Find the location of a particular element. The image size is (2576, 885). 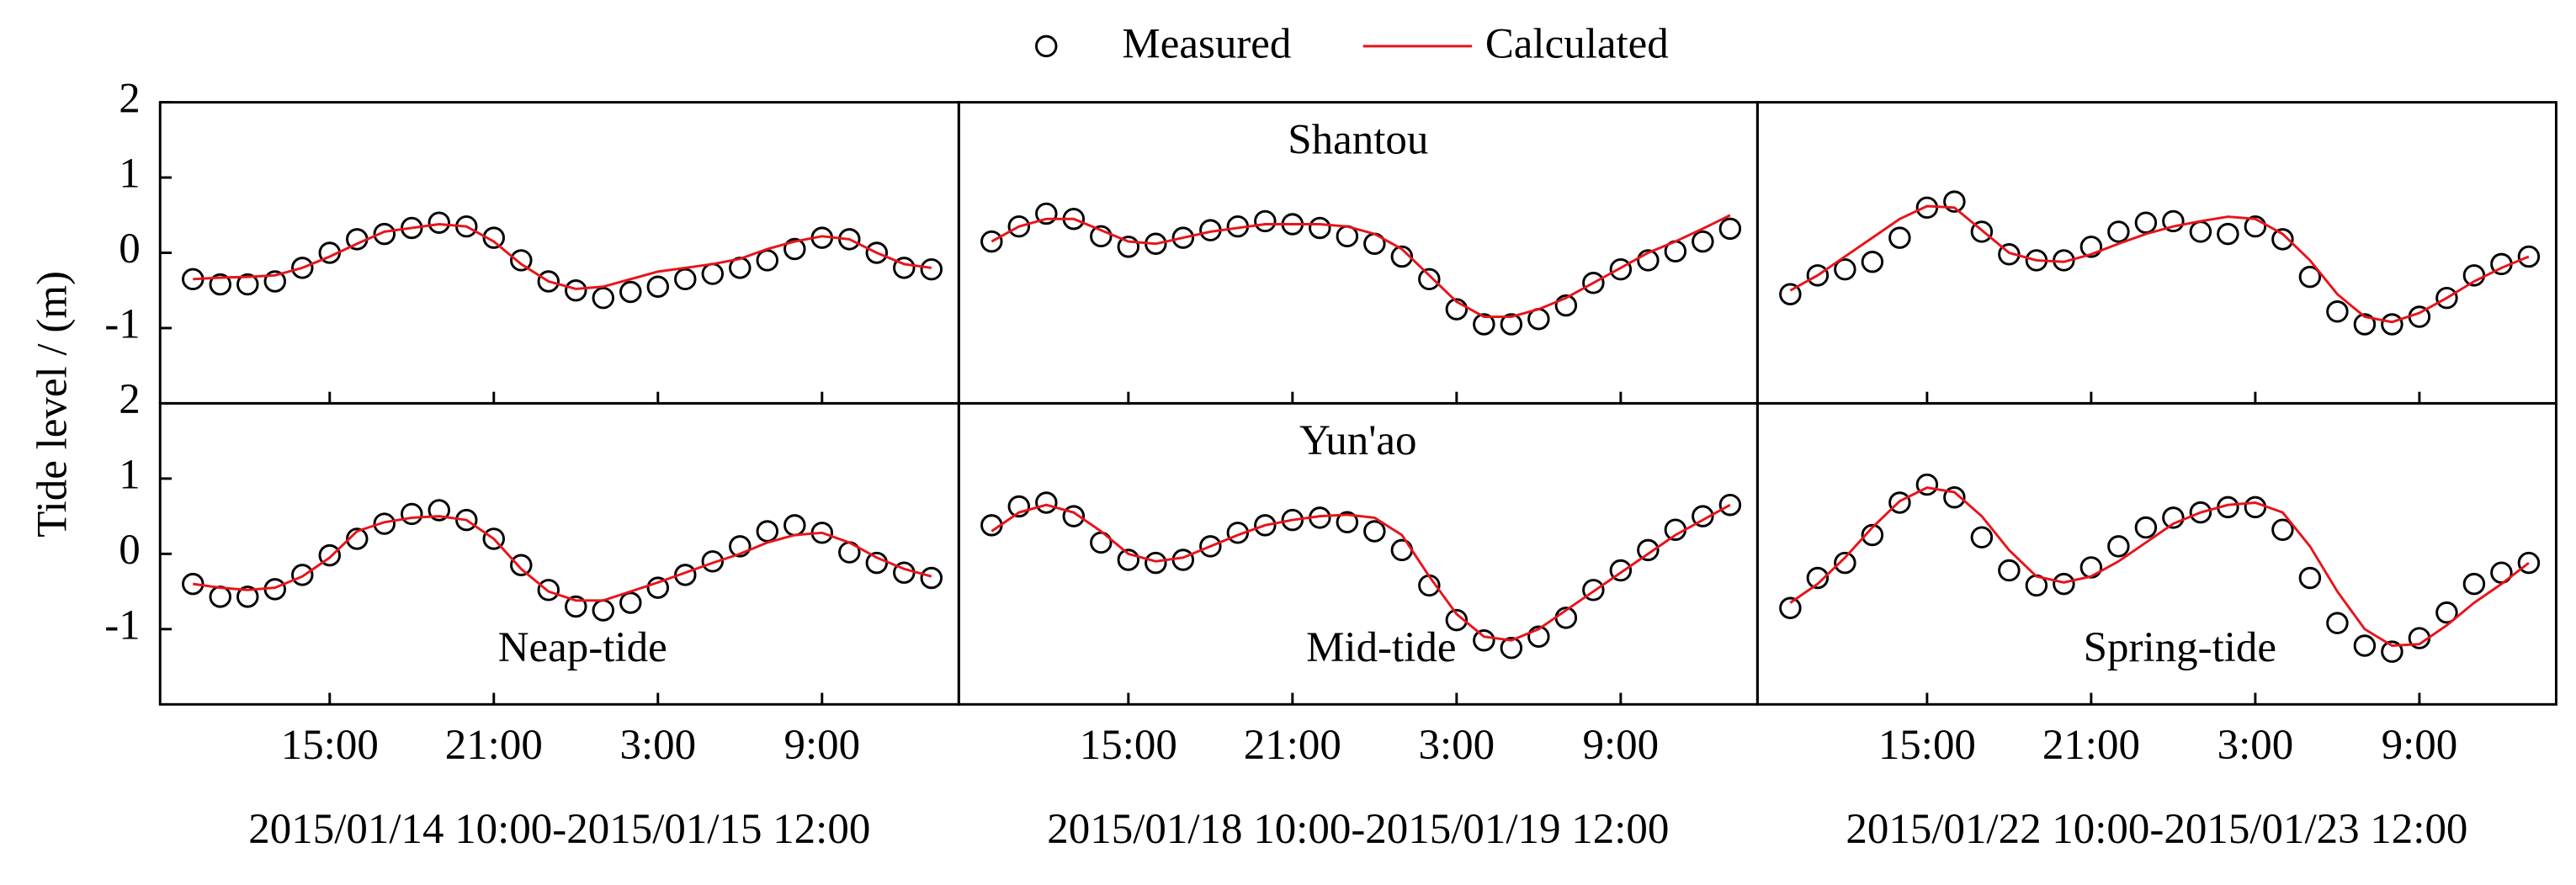

panel-title: Shantou is located at coordinates (1358, 140).